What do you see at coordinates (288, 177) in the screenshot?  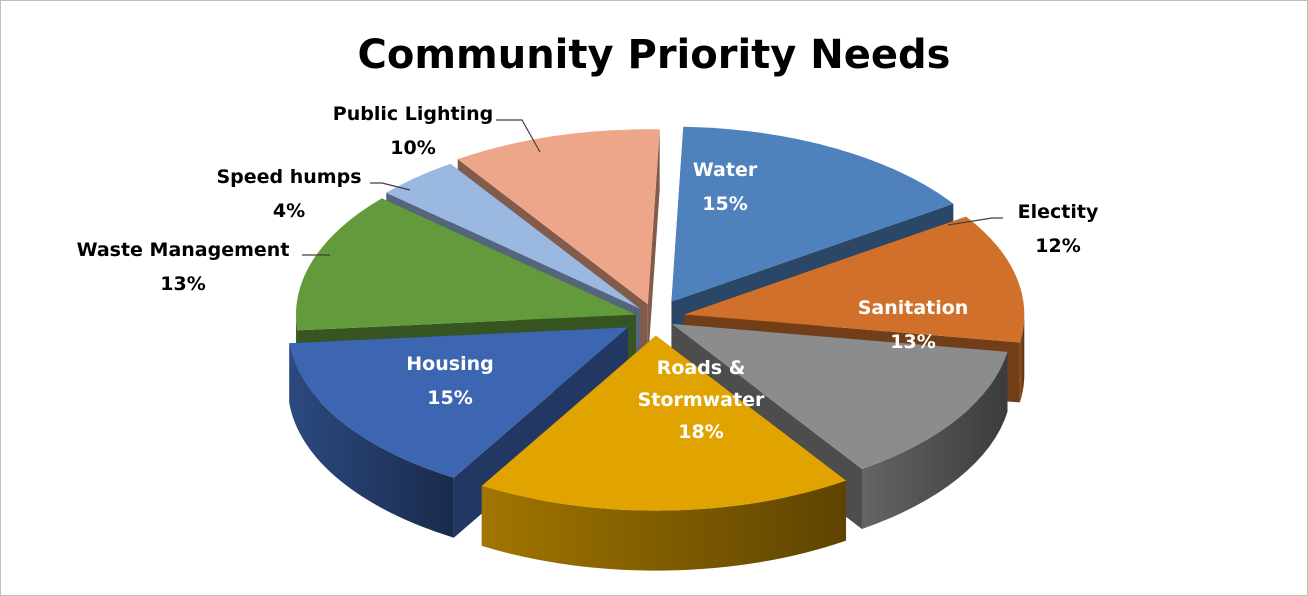 I see `slice-label: Speed humps` at bounding box center [288, 177].